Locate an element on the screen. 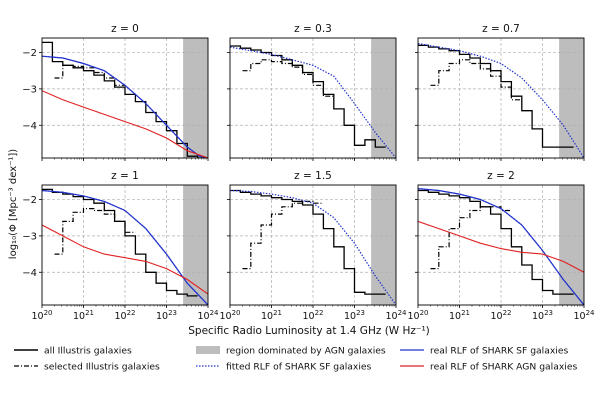 The image size is (600, 400). legend-item: region dominated by AGN galaxies is located at coordinates (291, 351).